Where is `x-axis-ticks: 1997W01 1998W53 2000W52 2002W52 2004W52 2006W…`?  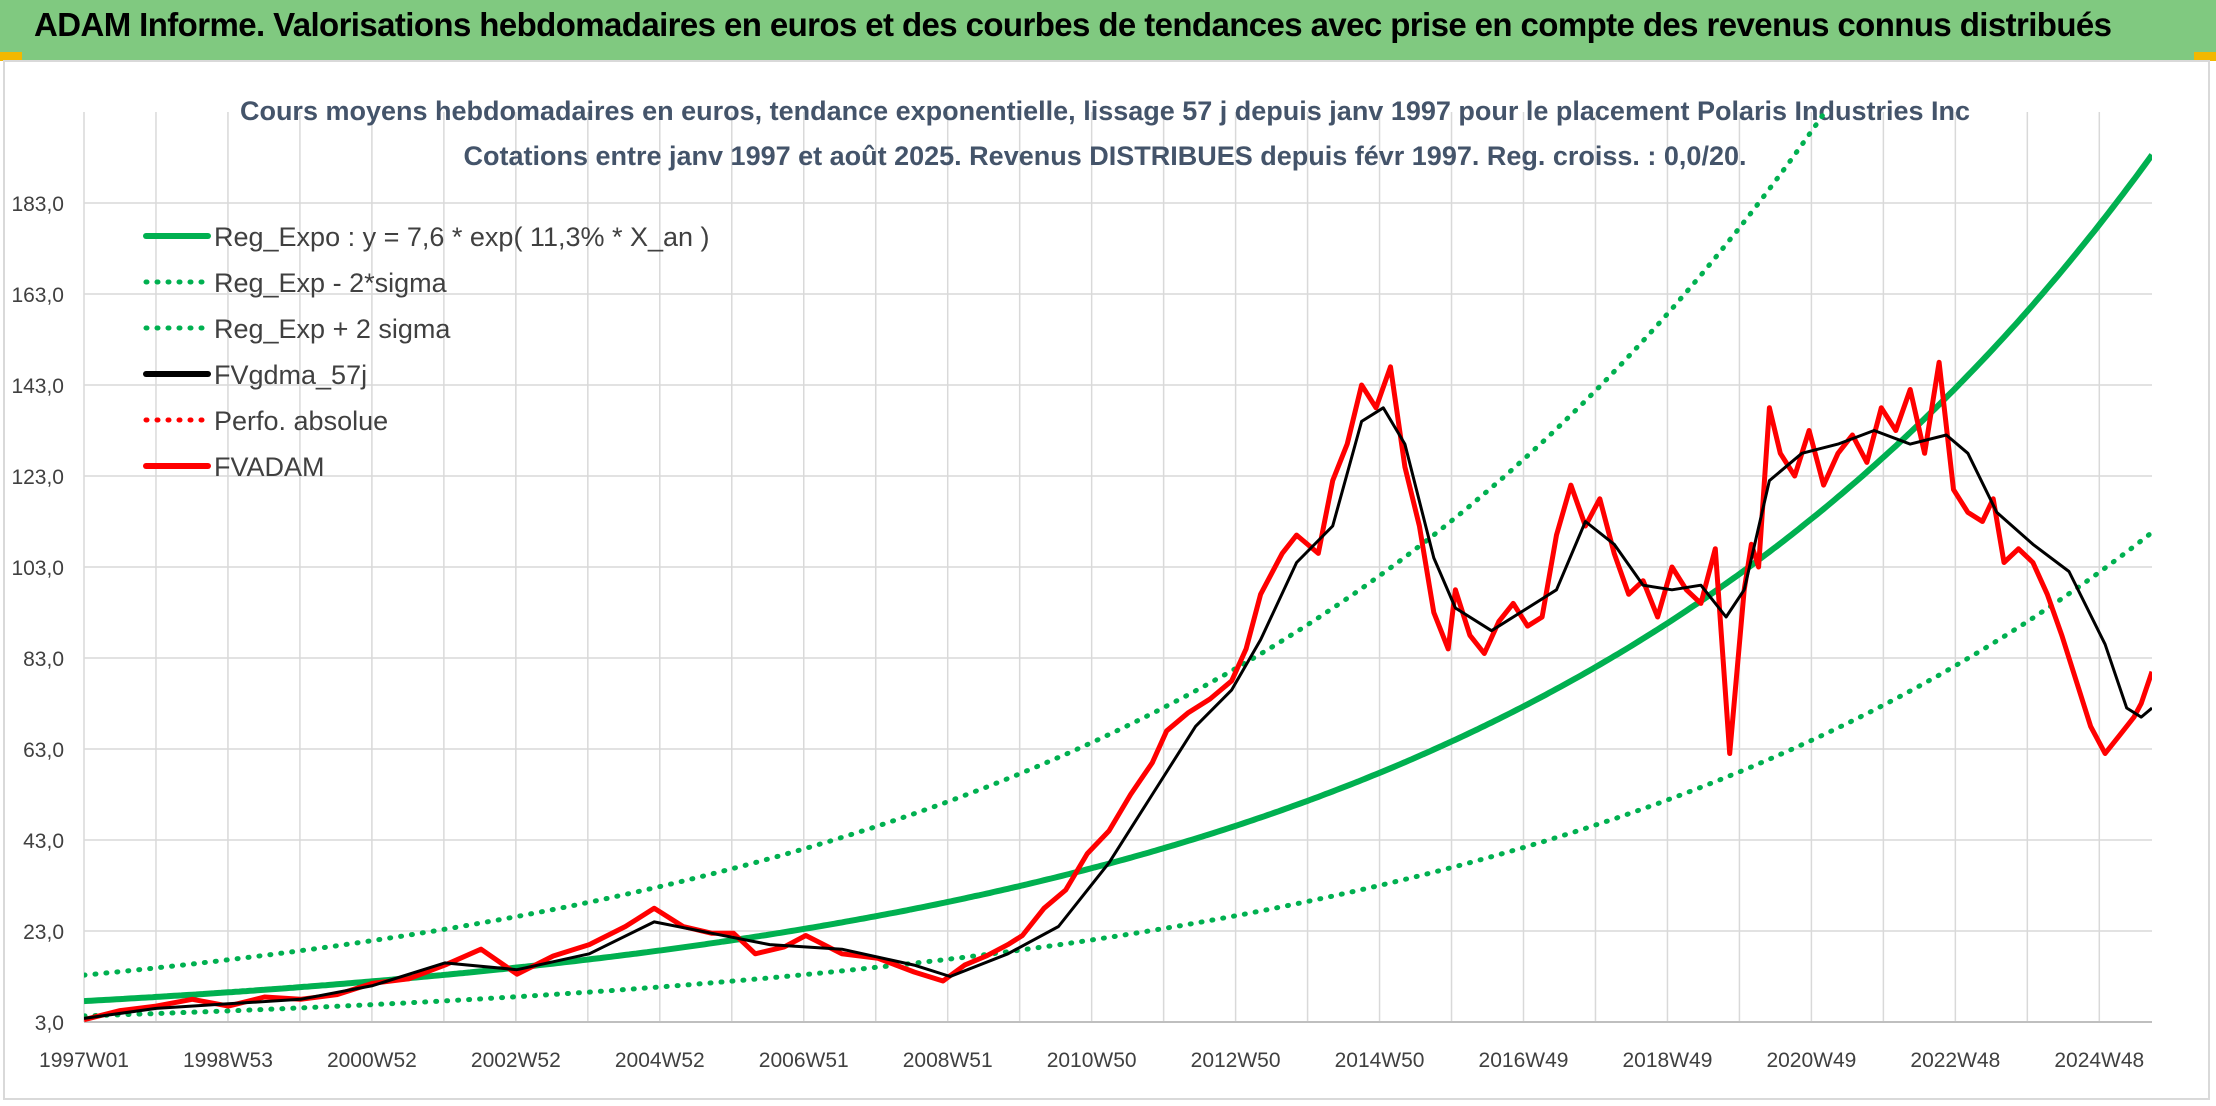 x-axis-ticks: 1997W01 1998W53 2000W52 2002W52 2004W52 2006W… is located at coordinates (1091, 1060).